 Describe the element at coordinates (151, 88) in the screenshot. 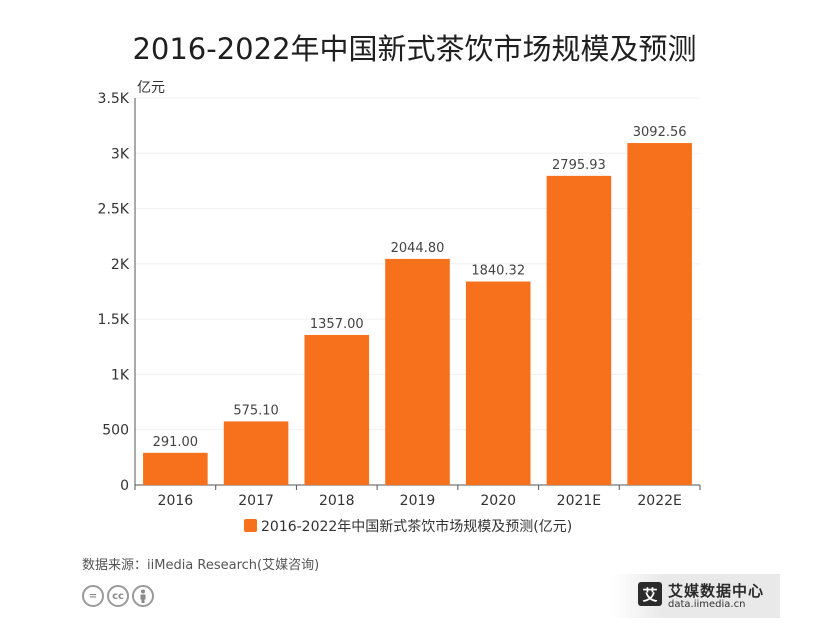

I see `y-axis-unit-label: 亿元` at that location.